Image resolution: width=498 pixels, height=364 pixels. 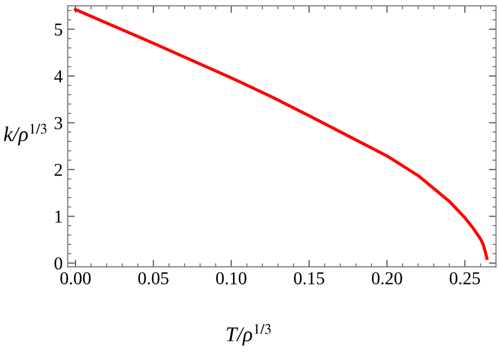 I want to click on x-tick-label: 0.05, so click(x=153, y=278).